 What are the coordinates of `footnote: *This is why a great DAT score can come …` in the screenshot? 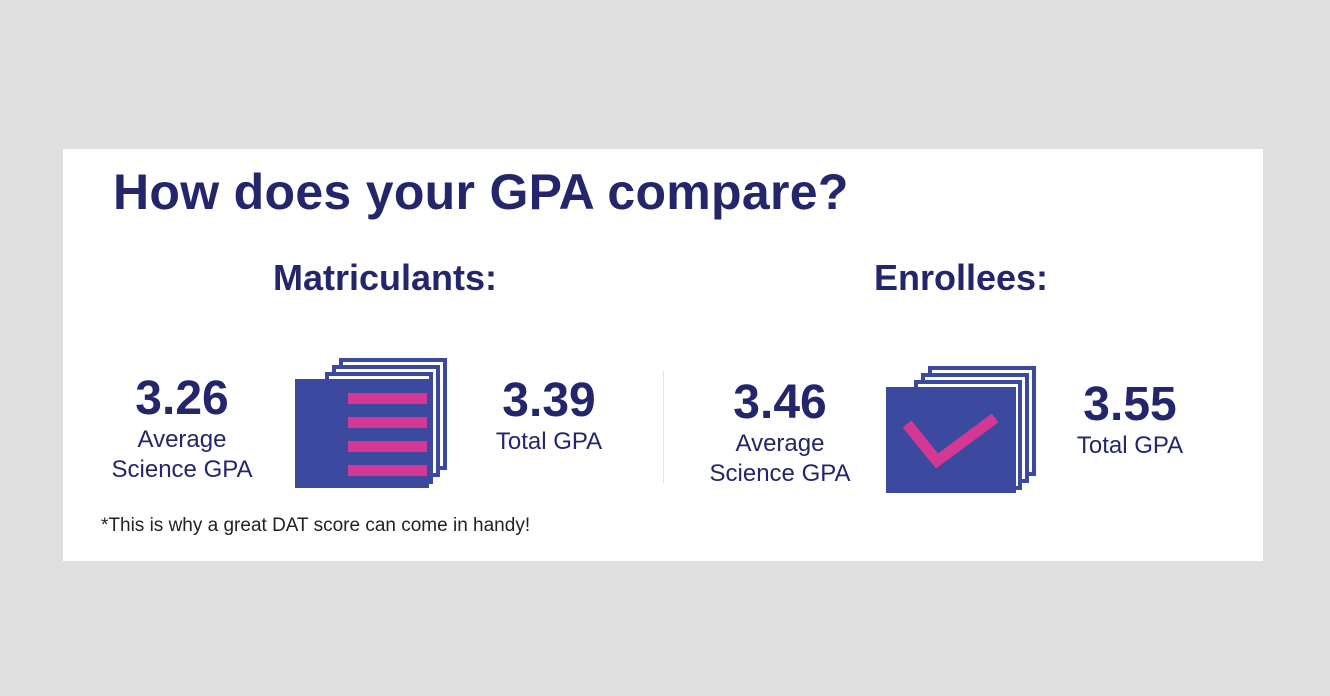 It's located at (316, 525).